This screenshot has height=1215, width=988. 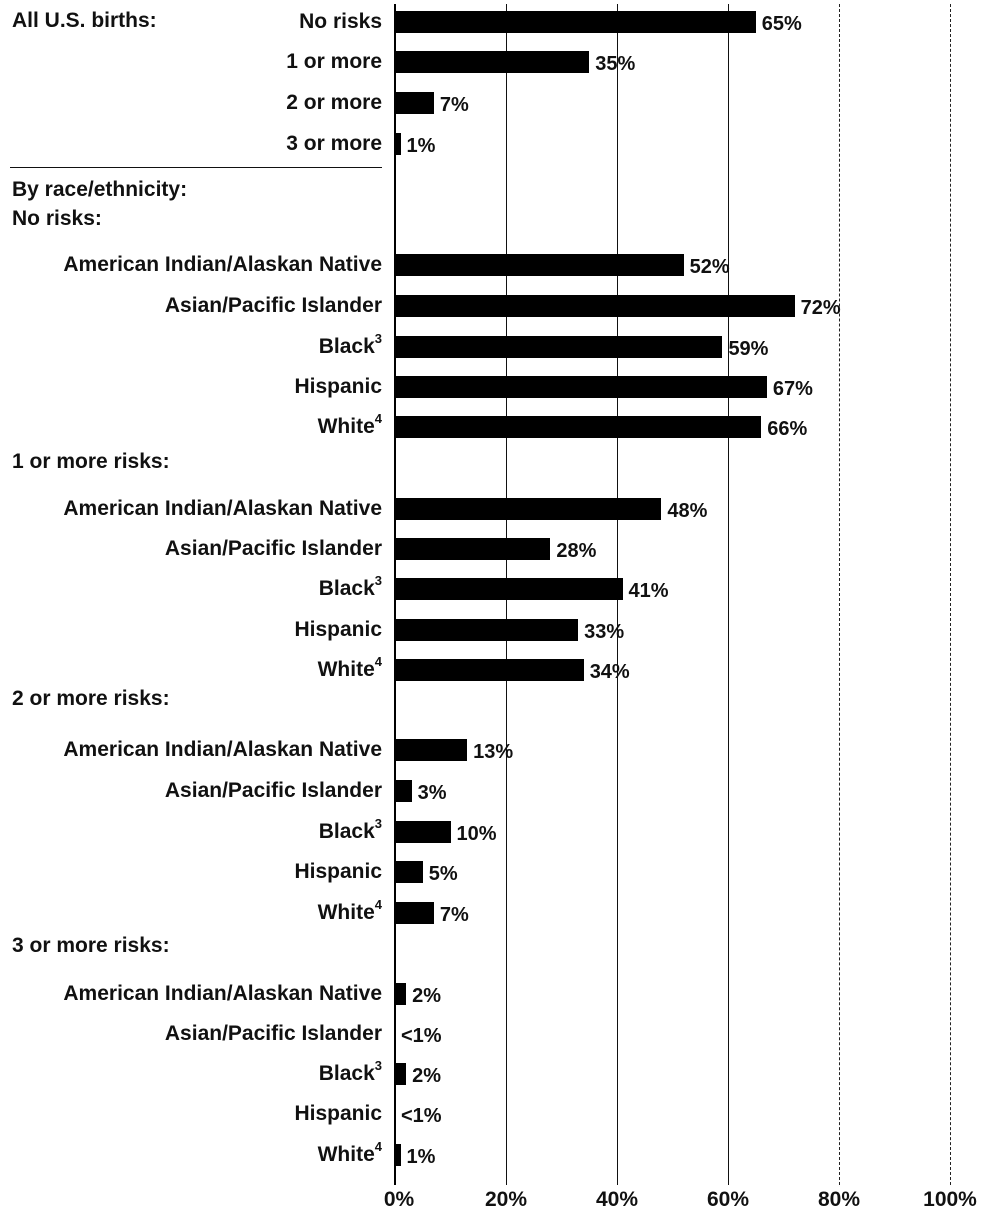 What do you see at coordinates (781, 24) in the screenshot?
I see `data-label: 65%` at bounding box center [781, 24].